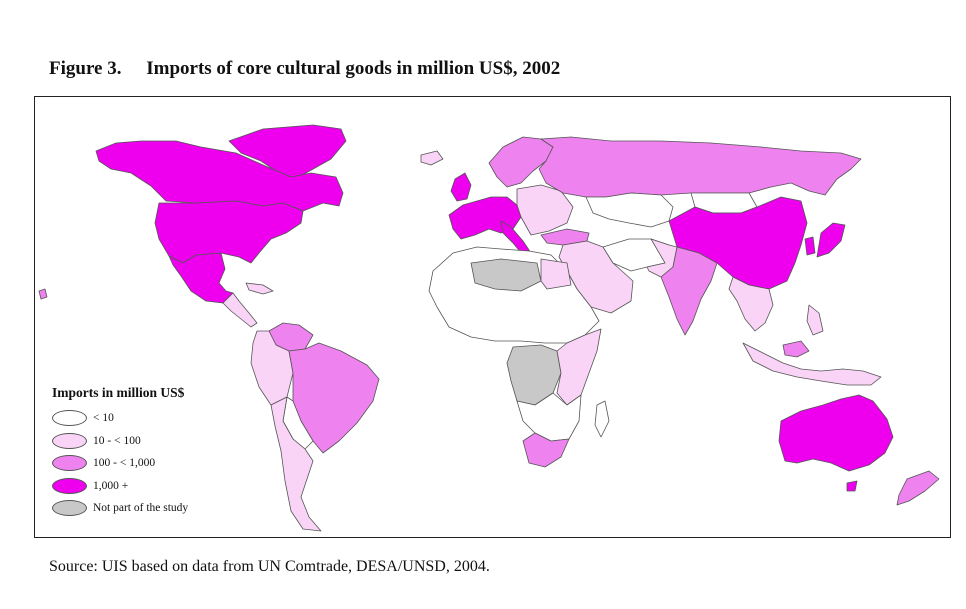 This screenshot has width=966, height=609. I want to click on region-southern-africa, so click(549, 417).